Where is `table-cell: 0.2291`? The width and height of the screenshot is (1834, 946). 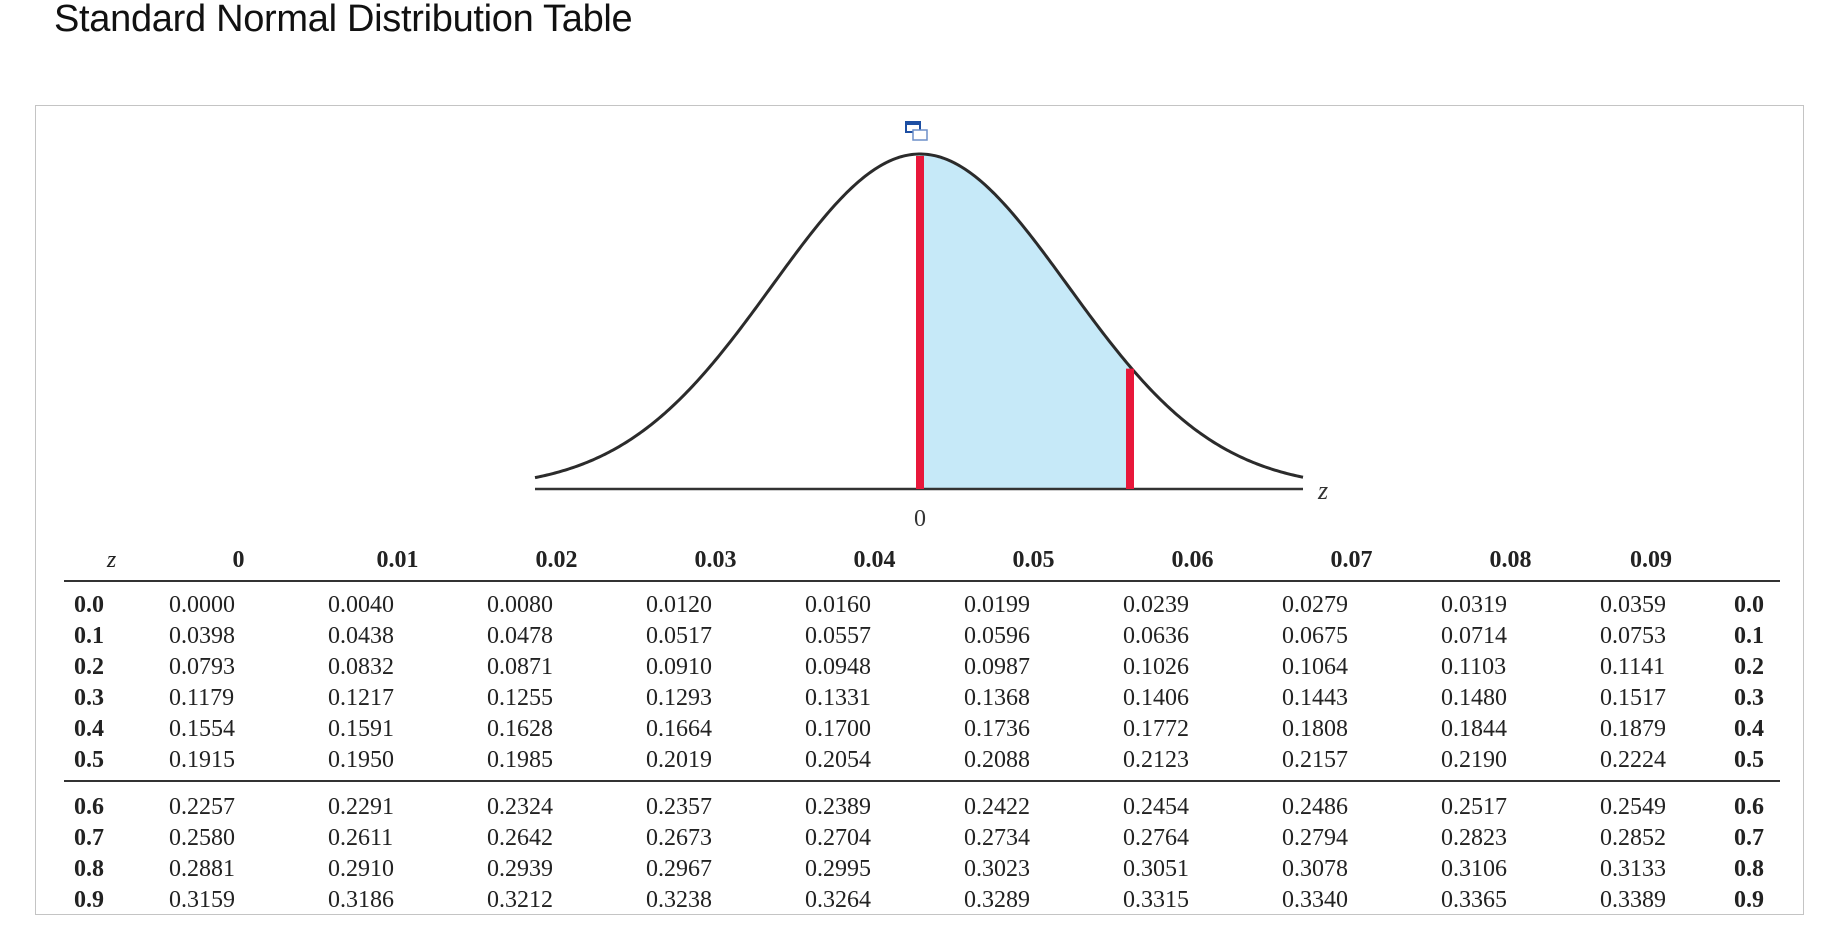 table-cell: 0.2291 is located at coordinates (361, 807).